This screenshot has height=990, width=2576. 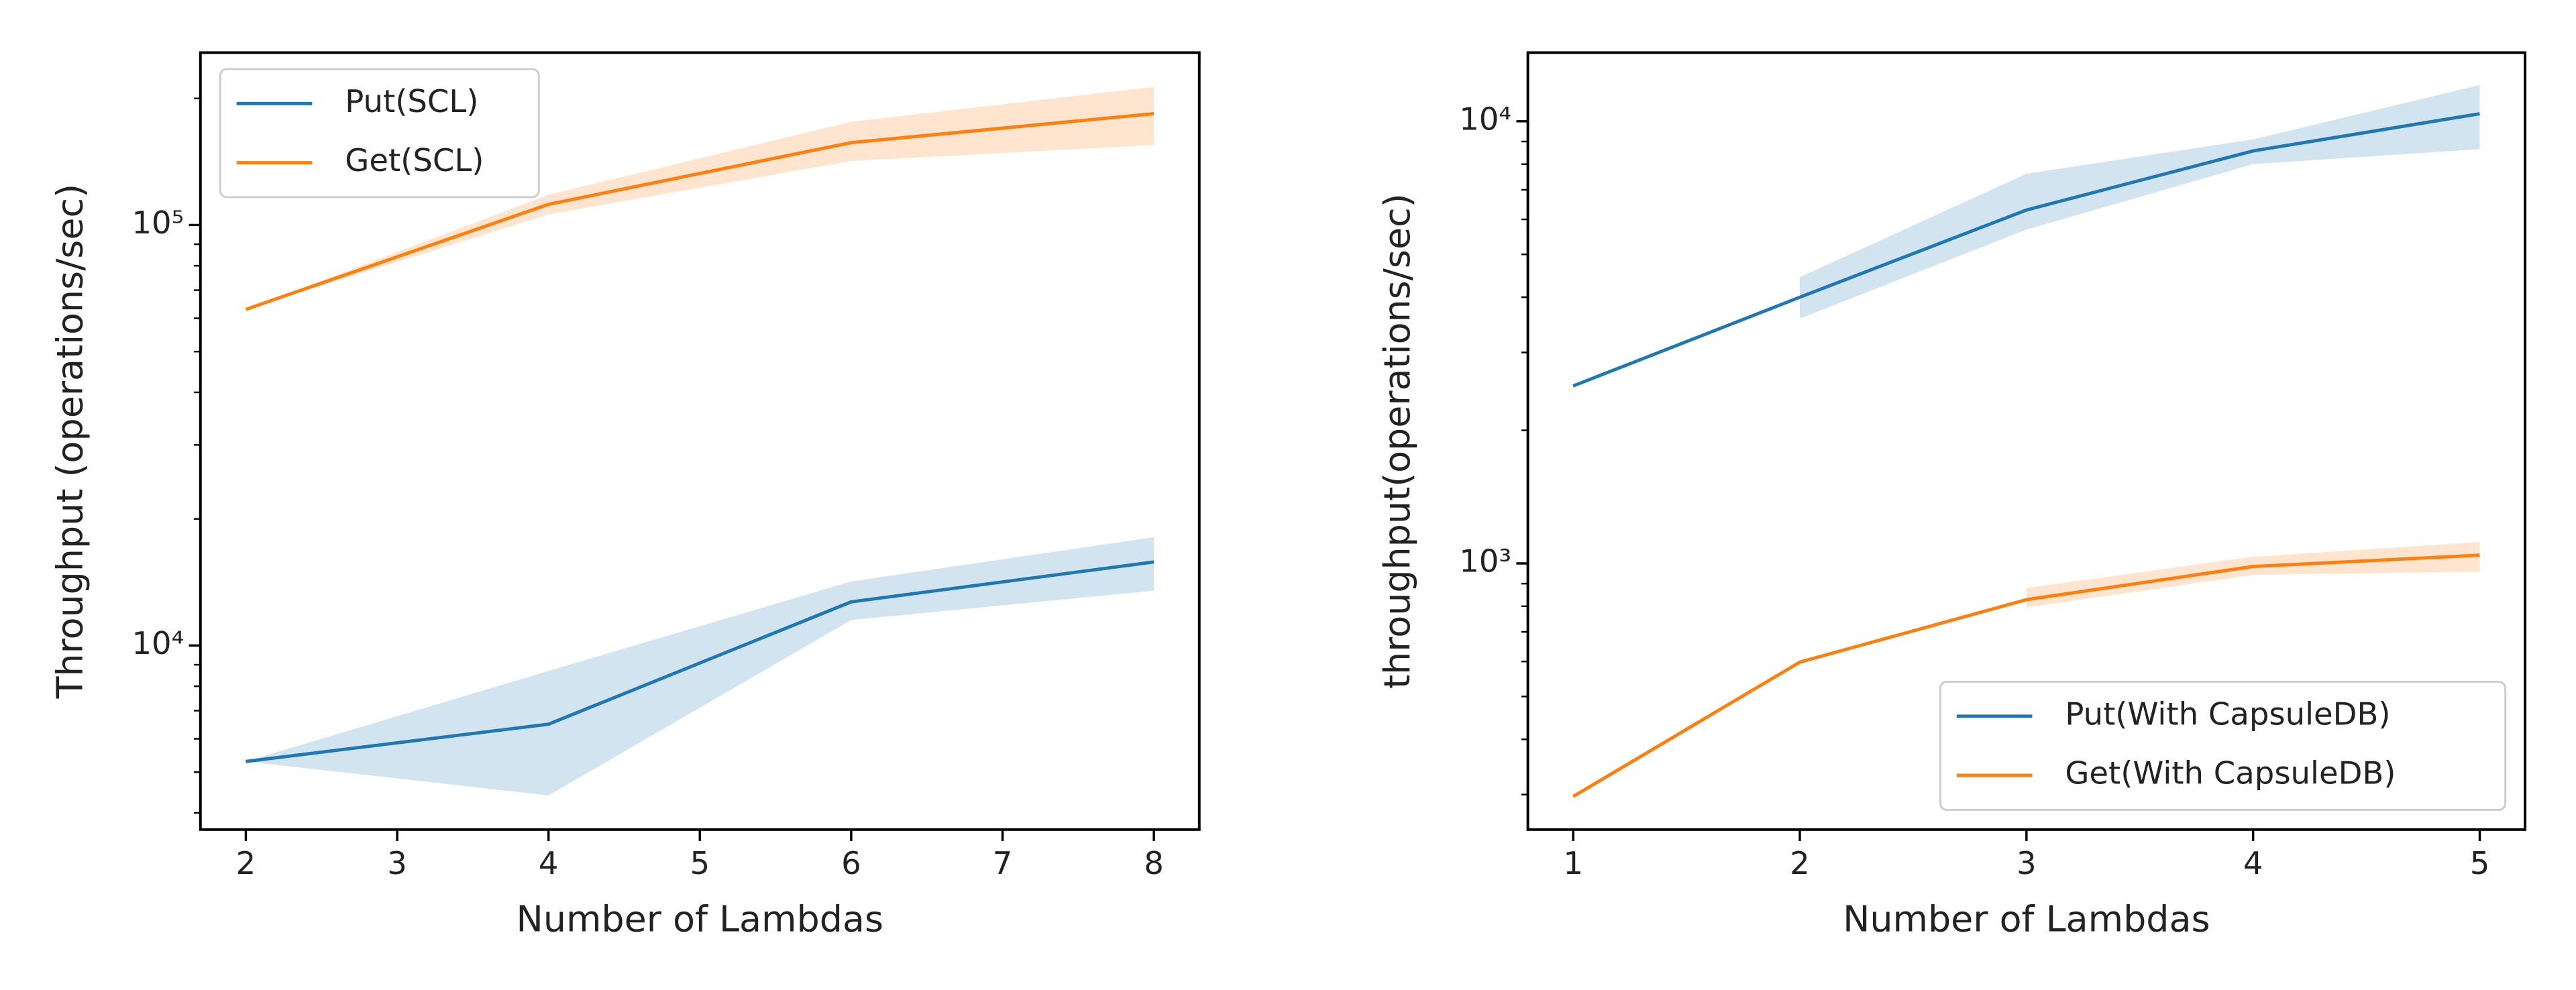 I want to click on legend-label: Put(With CapsuleDB), so click(x=2227, y=714).